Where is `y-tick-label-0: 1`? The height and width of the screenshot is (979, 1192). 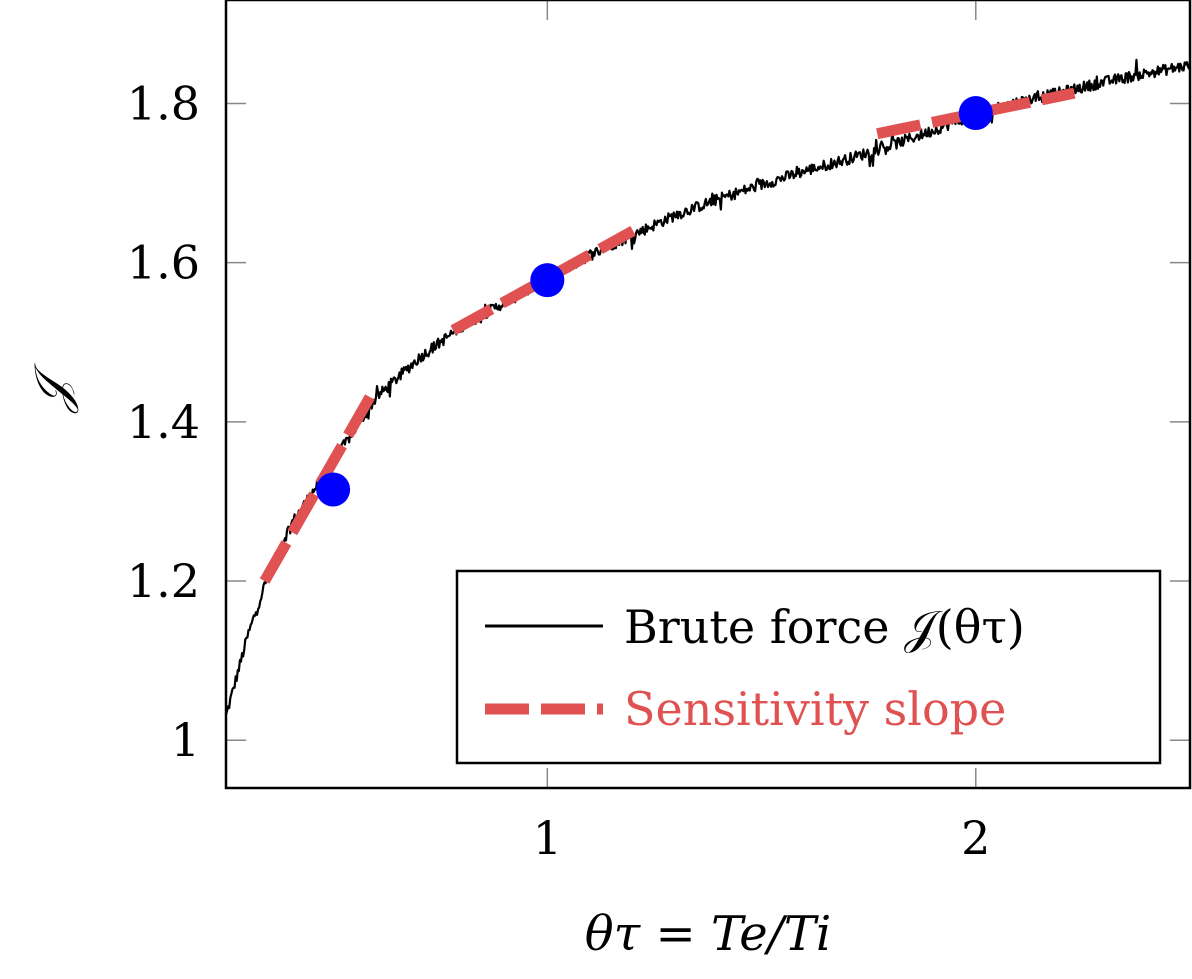 y-tick-label-0: 1 is located at coordinates (185, 740).